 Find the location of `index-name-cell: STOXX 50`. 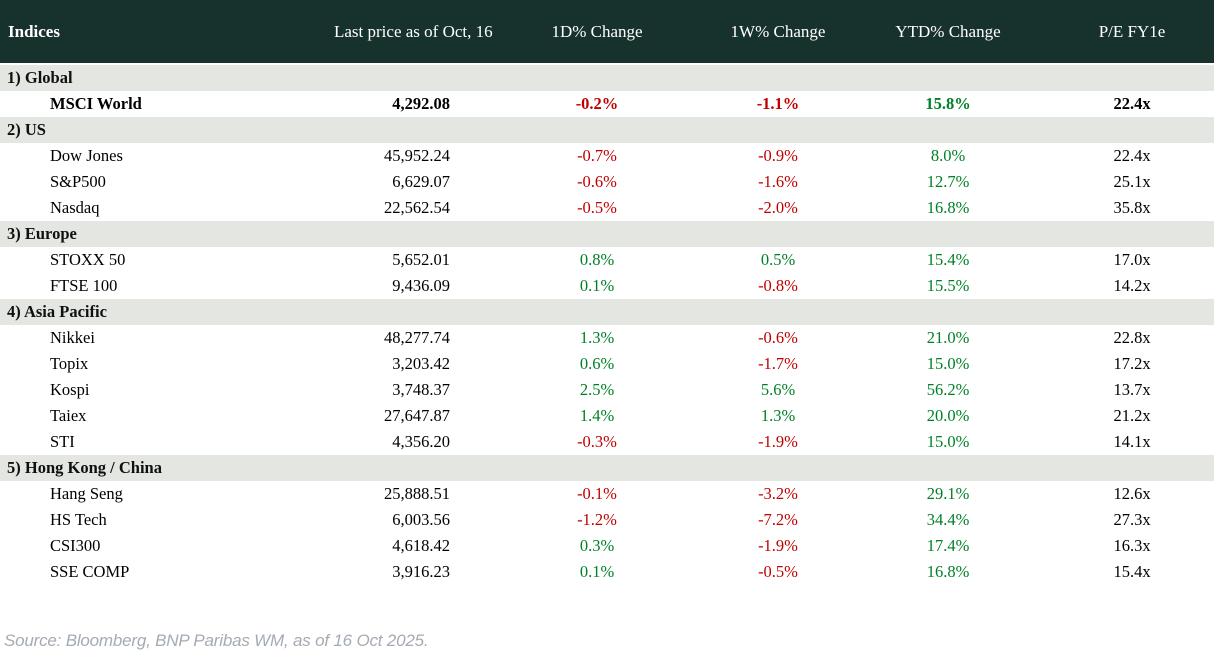

index-name-cell: STOXX 50 is located at coordinates (88, 259).